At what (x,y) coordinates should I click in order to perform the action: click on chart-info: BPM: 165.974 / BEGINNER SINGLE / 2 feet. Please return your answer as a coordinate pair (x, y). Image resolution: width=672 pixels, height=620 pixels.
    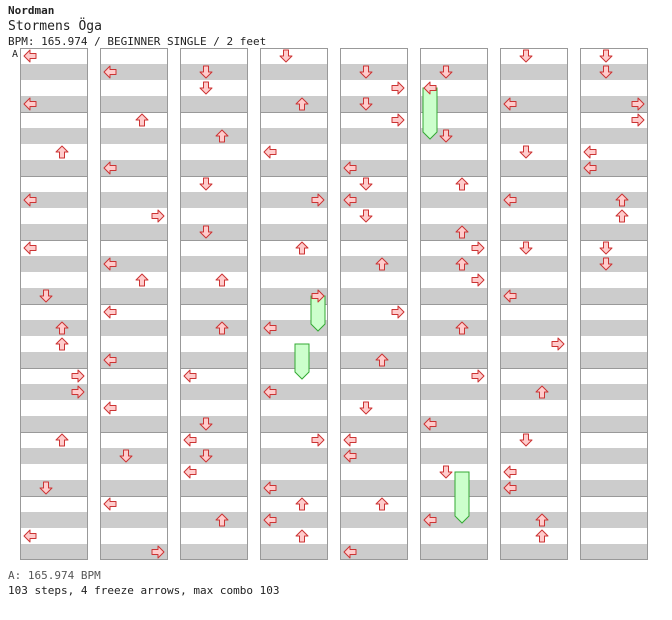
    Looking at the image, I should click on (137, 41).